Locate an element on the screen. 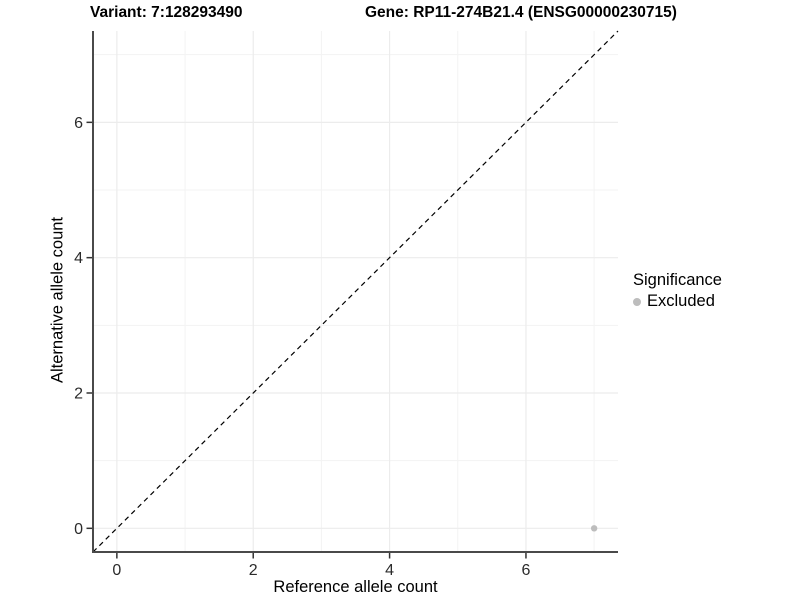 This screenshot has width=800, height=600. x-tick-label: 6 is located at coordinates (526, 570).